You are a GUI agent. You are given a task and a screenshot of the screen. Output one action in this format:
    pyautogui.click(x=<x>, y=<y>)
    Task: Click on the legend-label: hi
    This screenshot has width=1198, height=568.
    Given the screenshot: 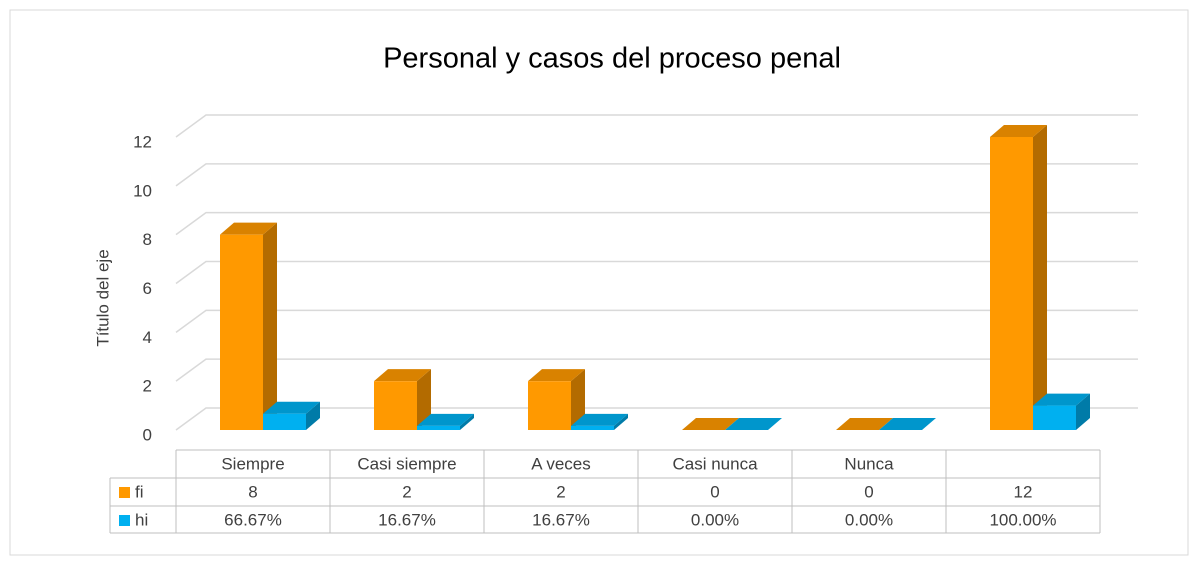 What is the action you would take?
    pyautogui.click(x=141, y=519)
    